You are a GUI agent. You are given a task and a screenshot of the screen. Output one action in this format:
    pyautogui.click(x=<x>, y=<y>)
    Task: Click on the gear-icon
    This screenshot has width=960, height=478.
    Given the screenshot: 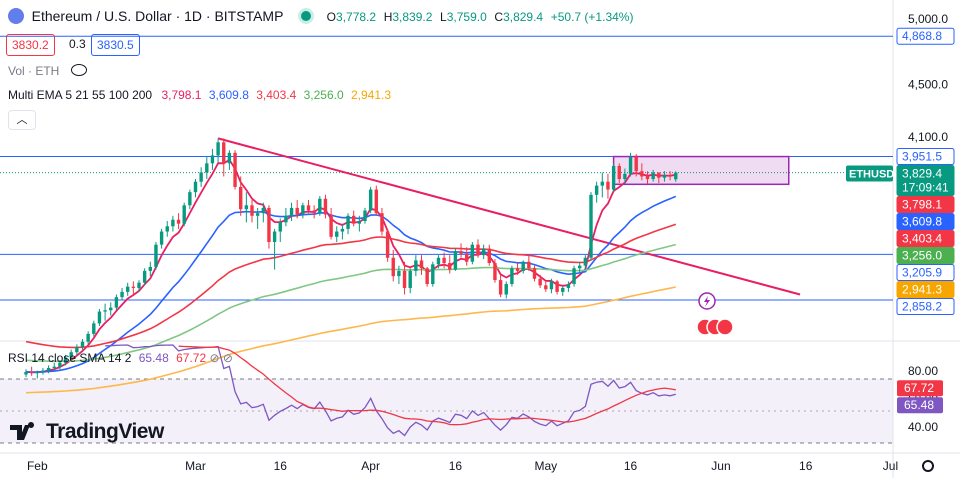 What is the action you would take?
    pyautogui.click(x=928, y=466)
    